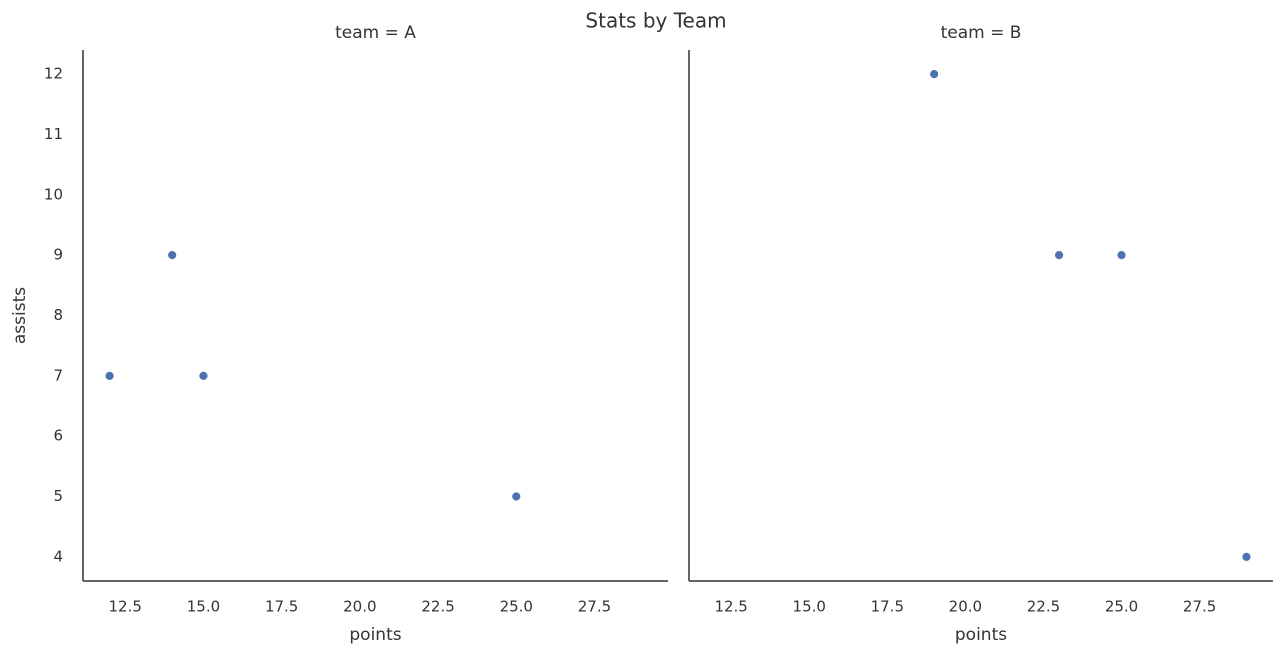  Describe the element at coordinates (58, 315) in the screenshot. I see `y-tick-label: 8` at that location.